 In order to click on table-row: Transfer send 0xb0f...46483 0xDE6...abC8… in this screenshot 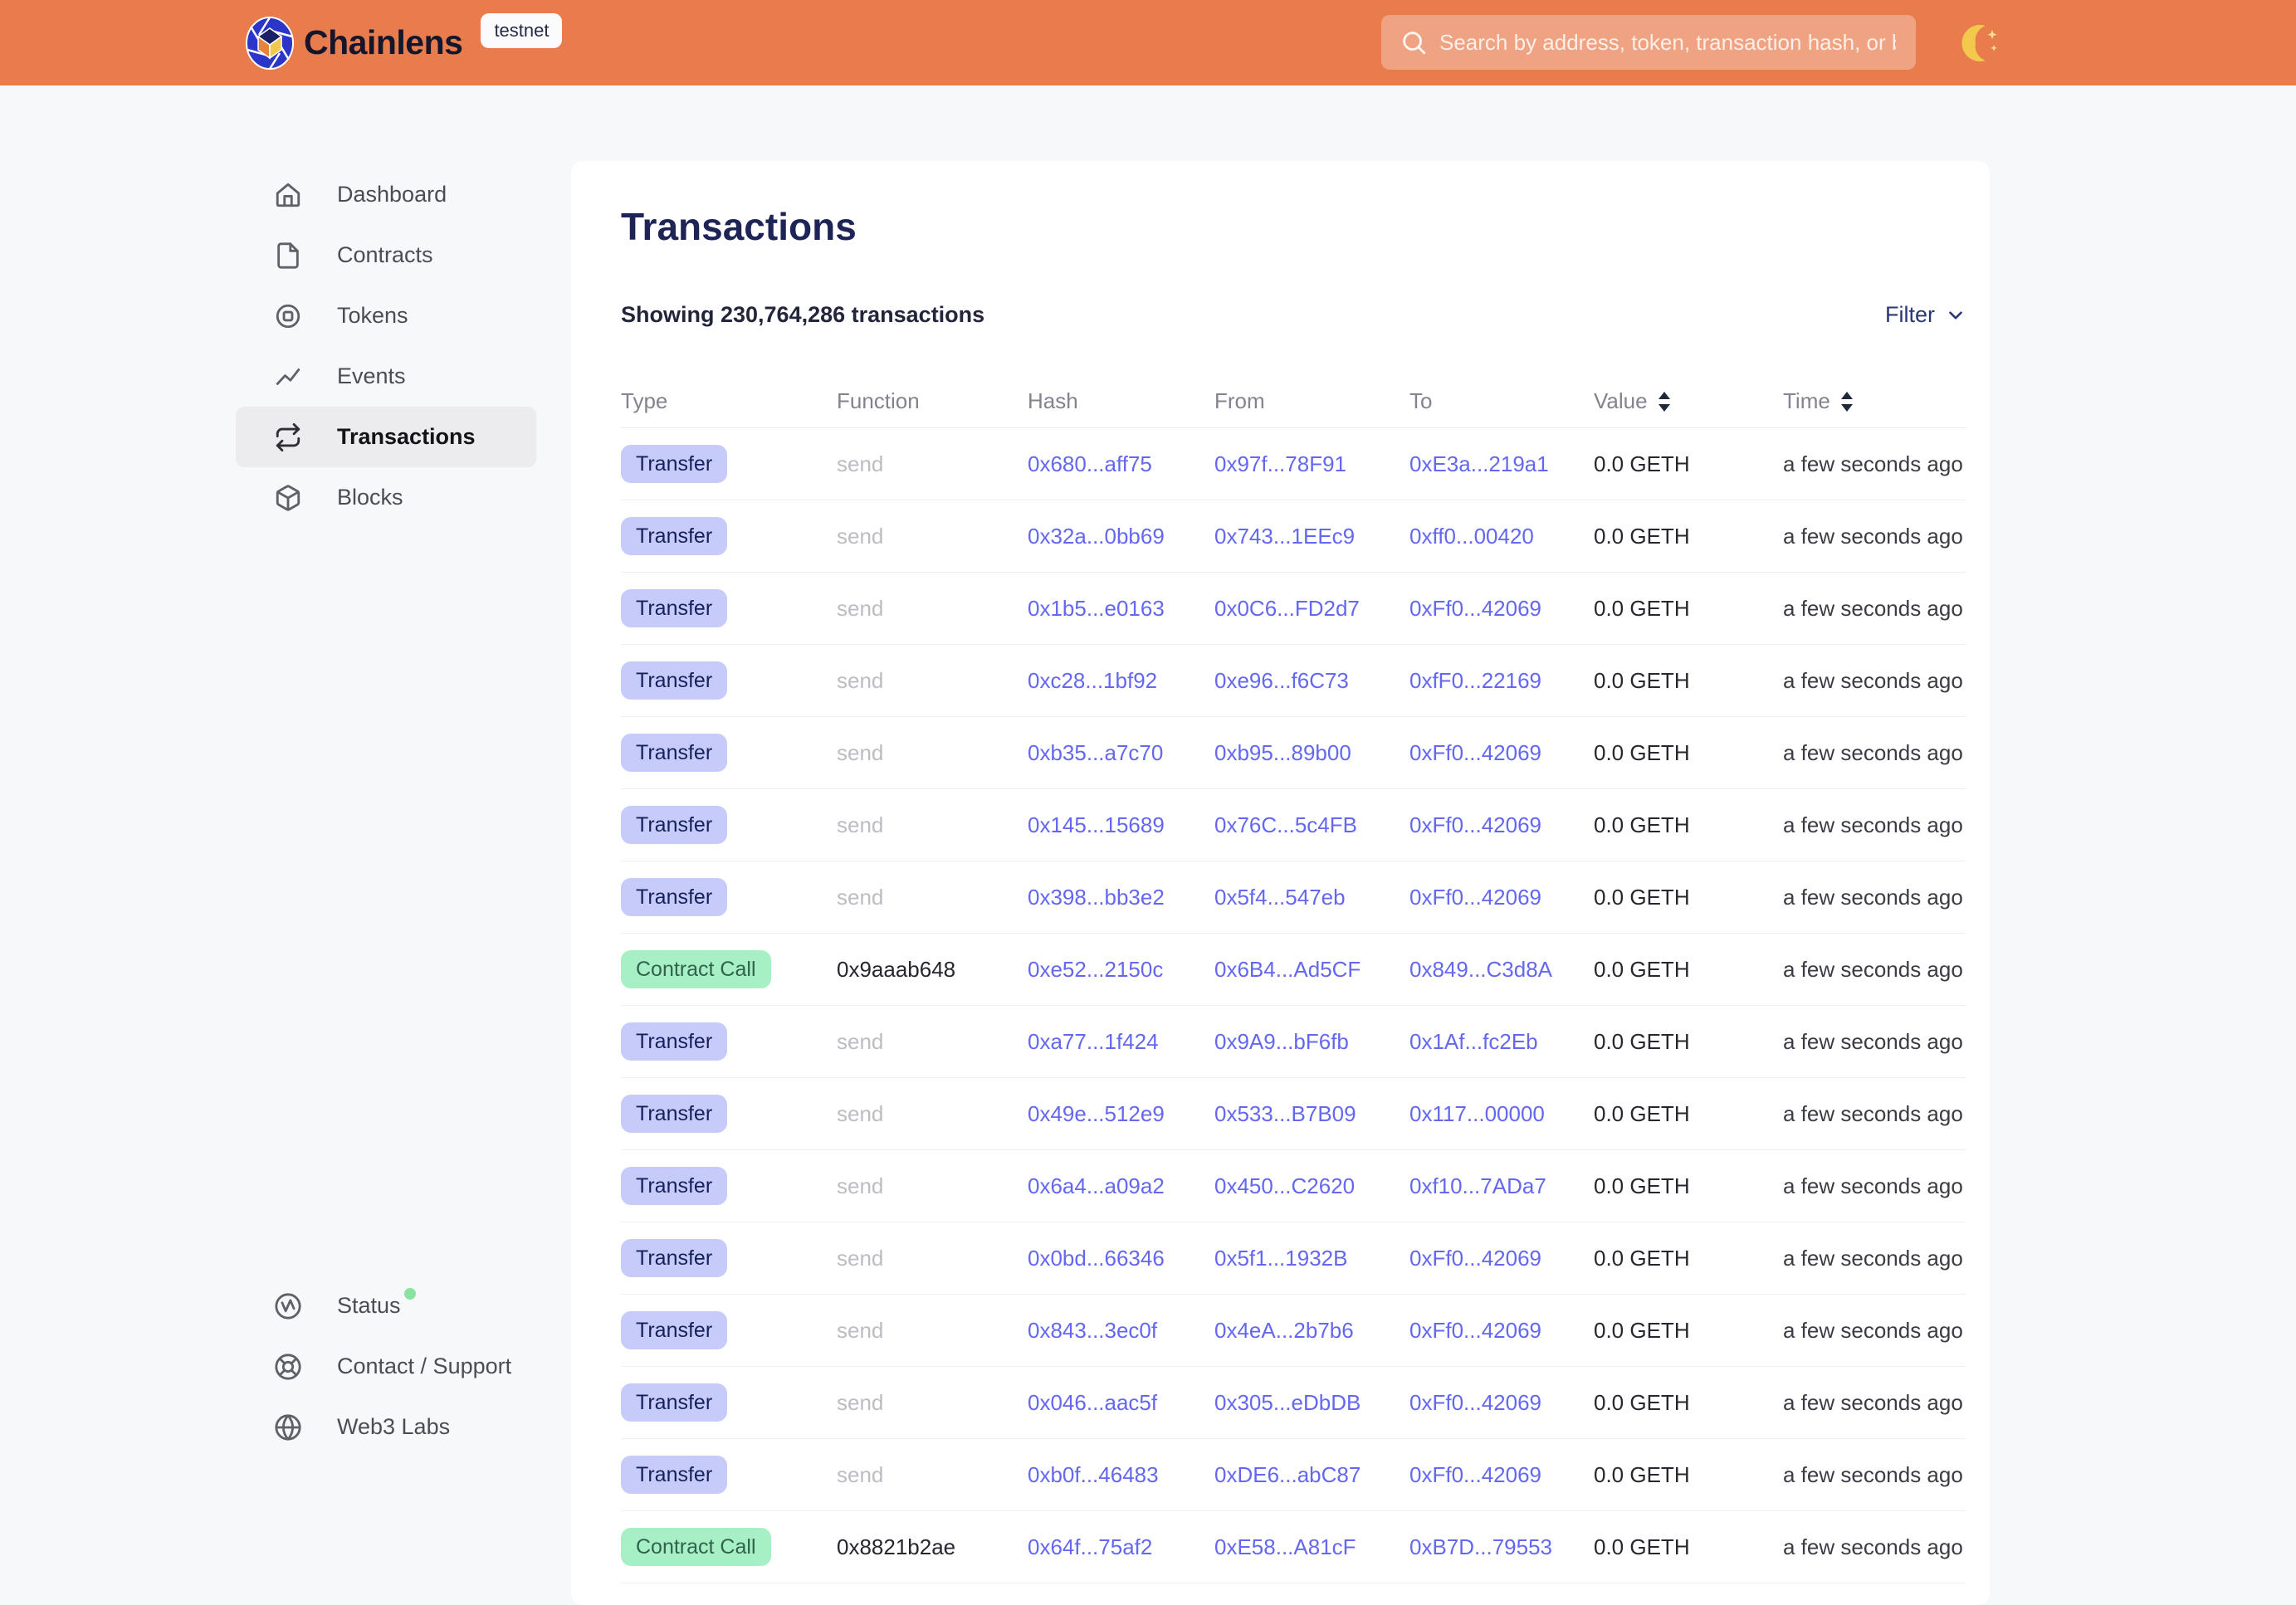, I will do `click(1293, 1475)`.